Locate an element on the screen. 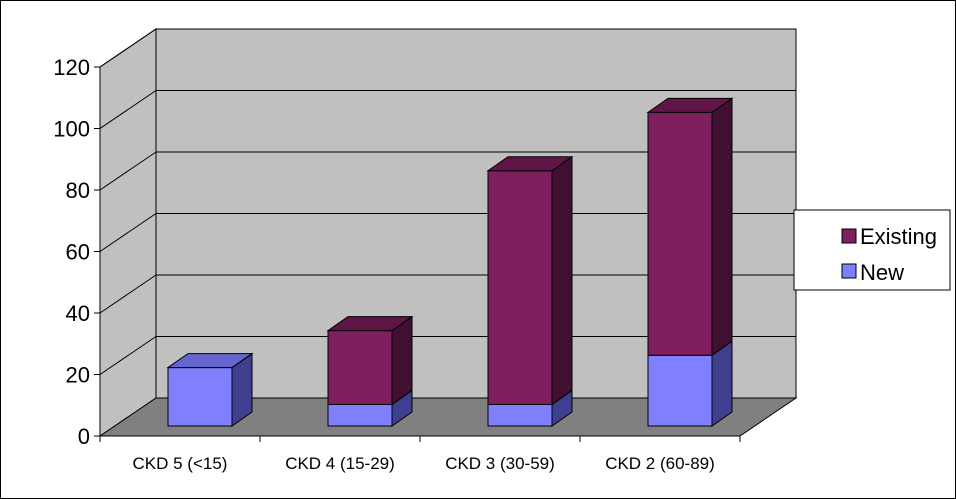  legend: Existing New is located at coordinates (872, 250).